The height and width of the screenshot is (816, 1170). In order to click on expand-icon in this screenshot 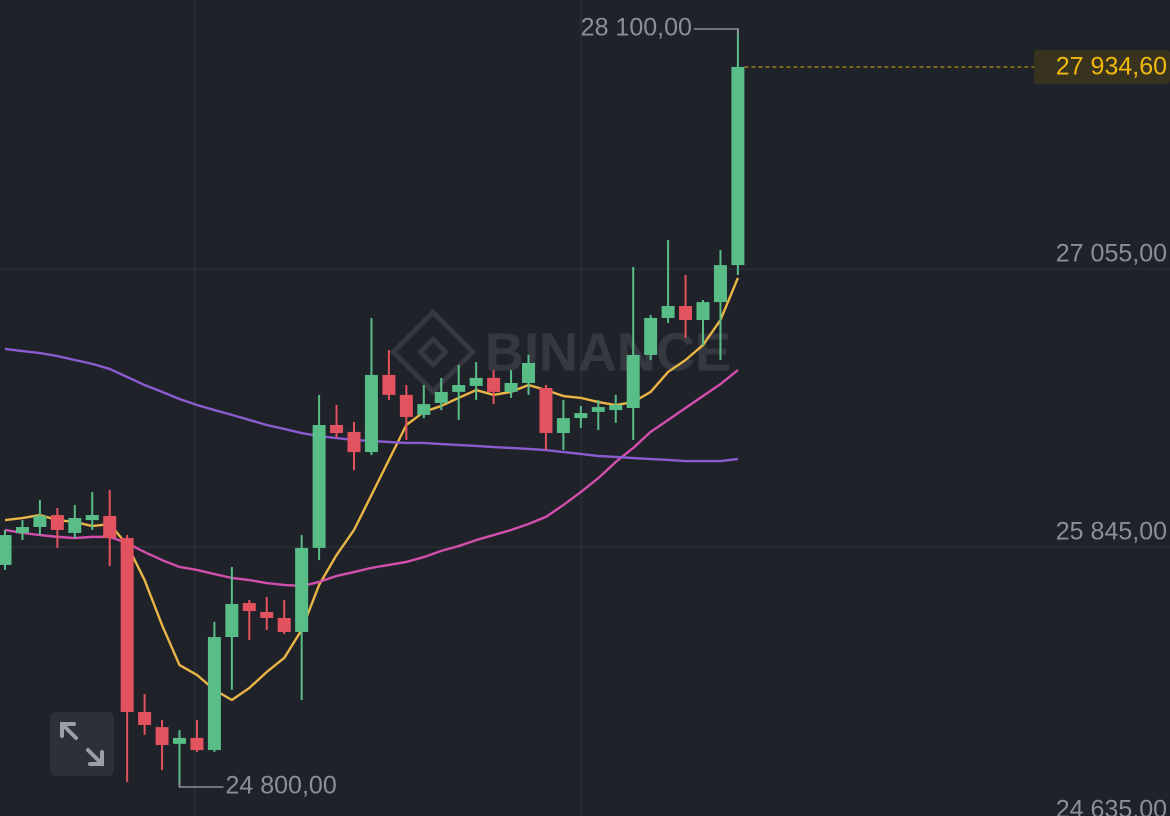, I will do `click(82, 744)`.